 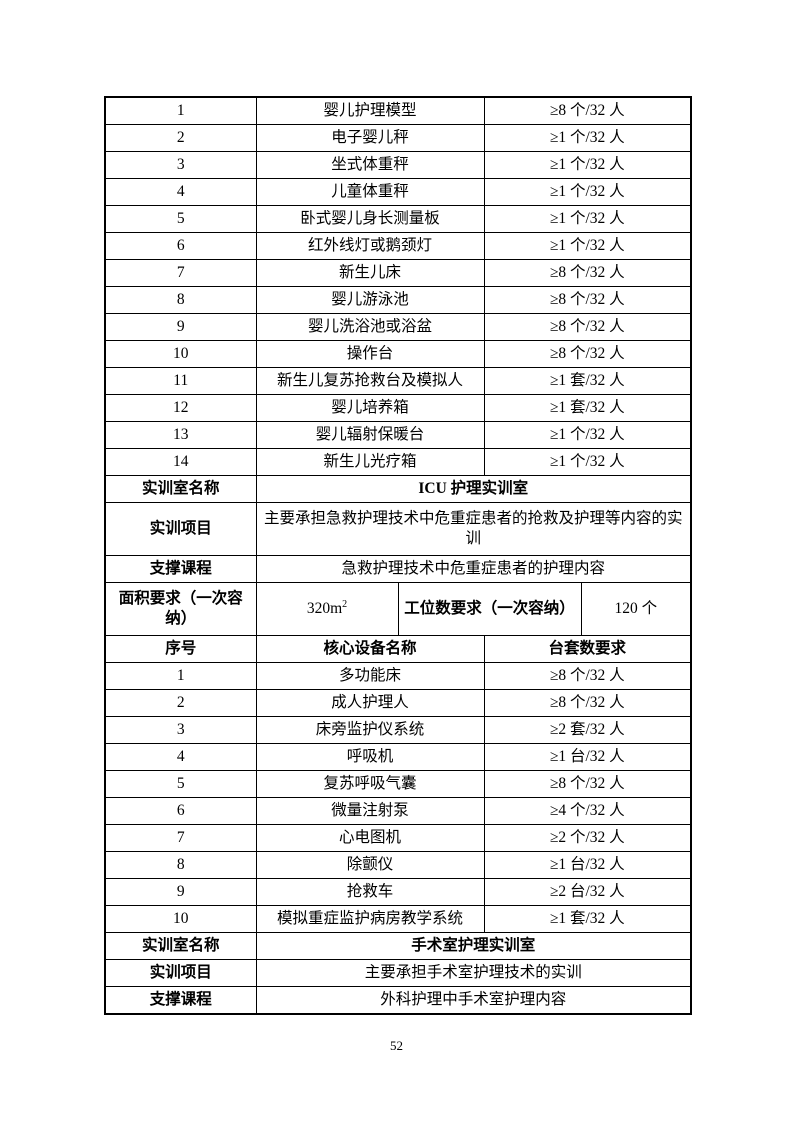 I want to click on project-row: 实训项目 主要承担手术室护理技术的实训, so click(x=398, y=973).